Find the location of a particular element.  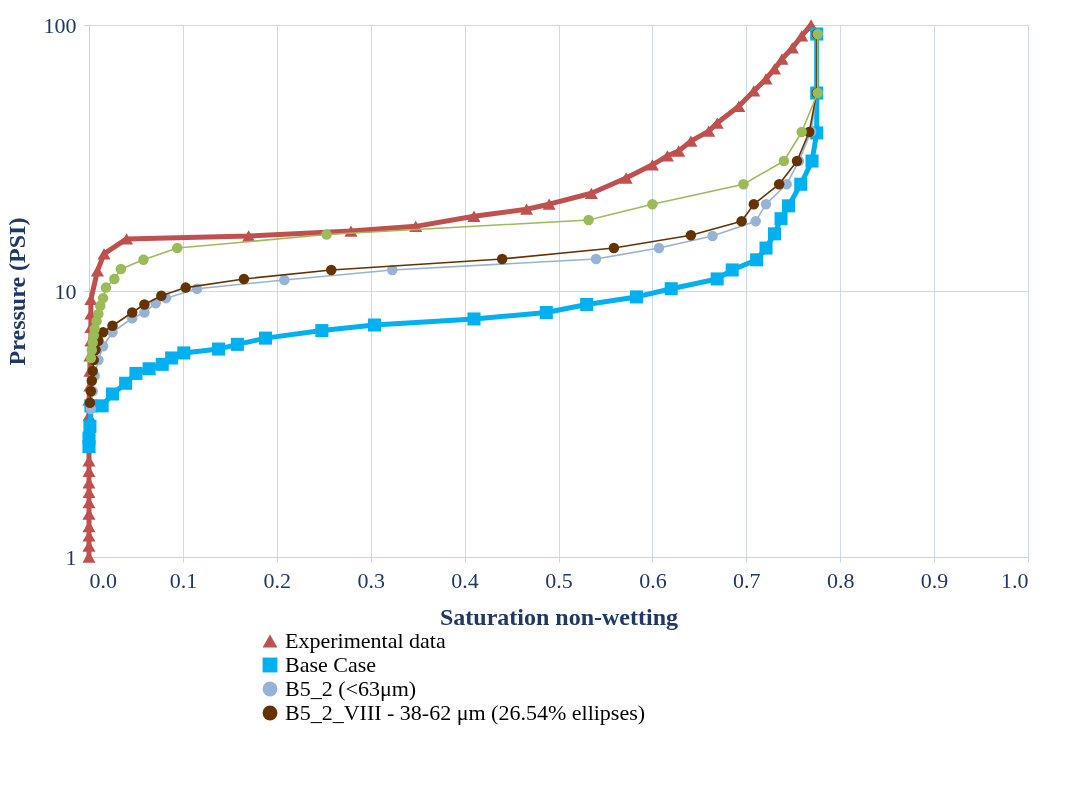

x-tick-label: 0.4 is located at coordinates (465, 580).